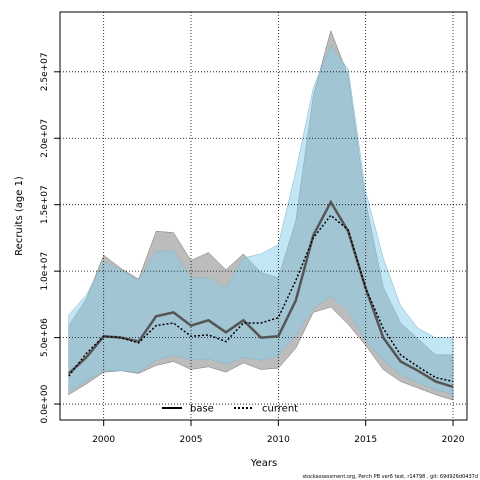 The image size is (480, 480). Describe the element at coordinates (45, 337) in the screenshot. I see `y-tick-label: 5.0e+06` at that location.